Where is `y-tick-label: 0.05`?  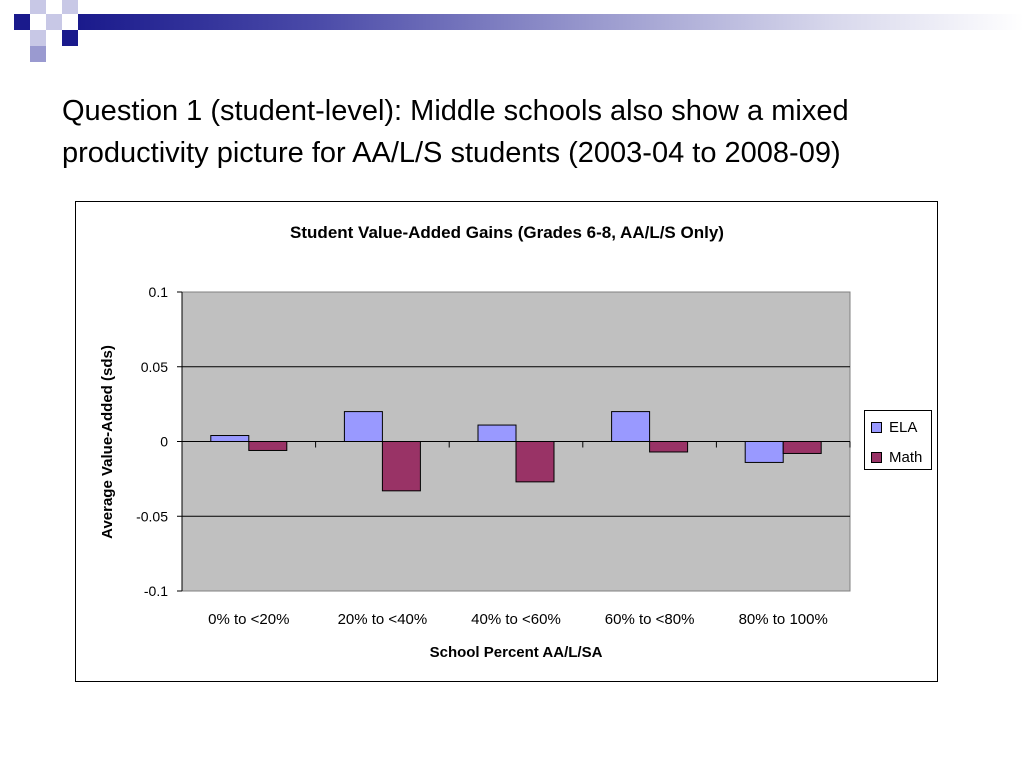
y-tick-label: 0.05 is located at coordinates (154, 367).